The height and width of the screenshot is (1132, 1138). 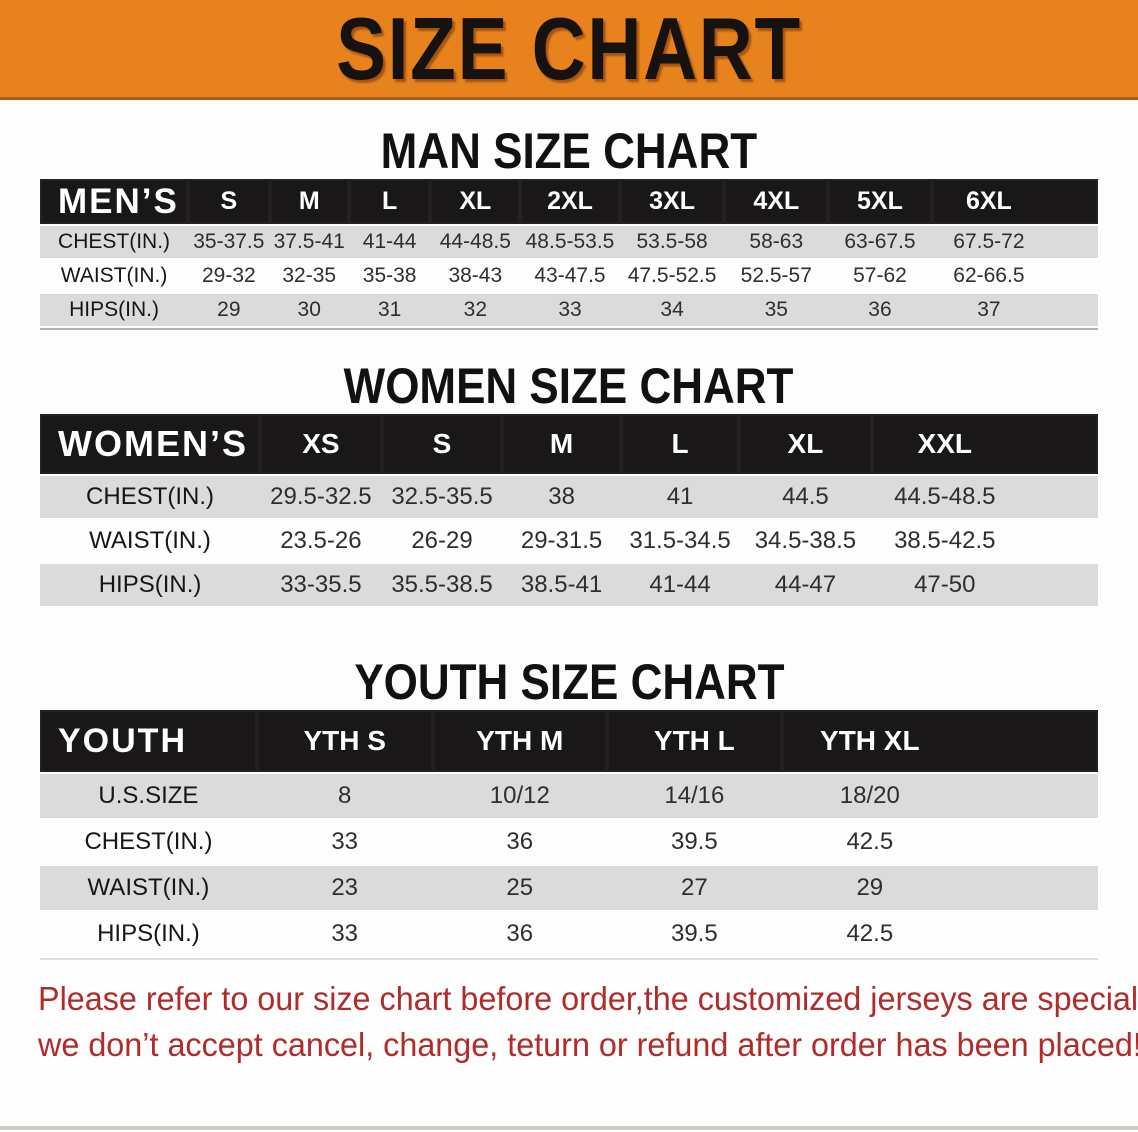 I want to click on measurement-row: U.S.SIZE 8 10/12 14/16 18/20, so click(x=569, y=796).